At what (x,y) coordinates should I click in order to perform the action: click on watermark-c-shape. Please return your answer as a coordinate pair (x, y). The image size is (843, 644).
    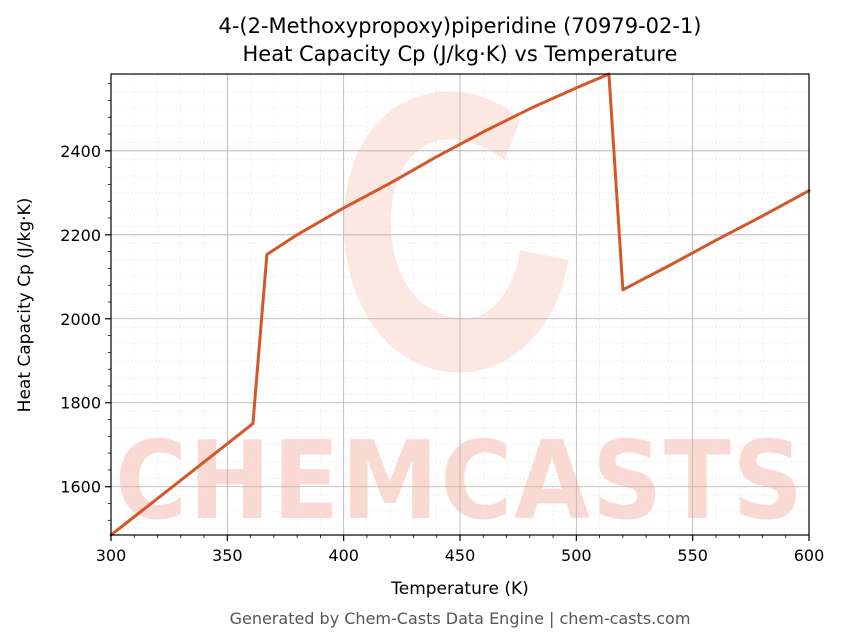
    Looking at the image, I should click on (455, 232).